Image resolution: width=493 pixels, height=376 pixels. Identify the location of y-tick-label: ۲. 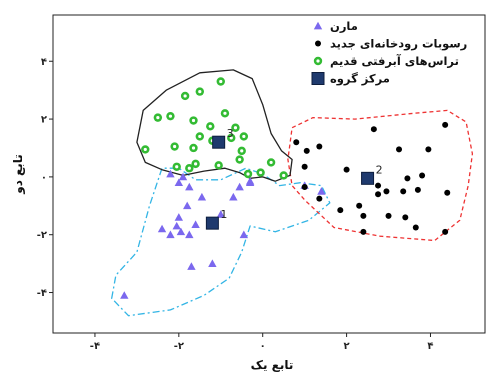
(44, 120).